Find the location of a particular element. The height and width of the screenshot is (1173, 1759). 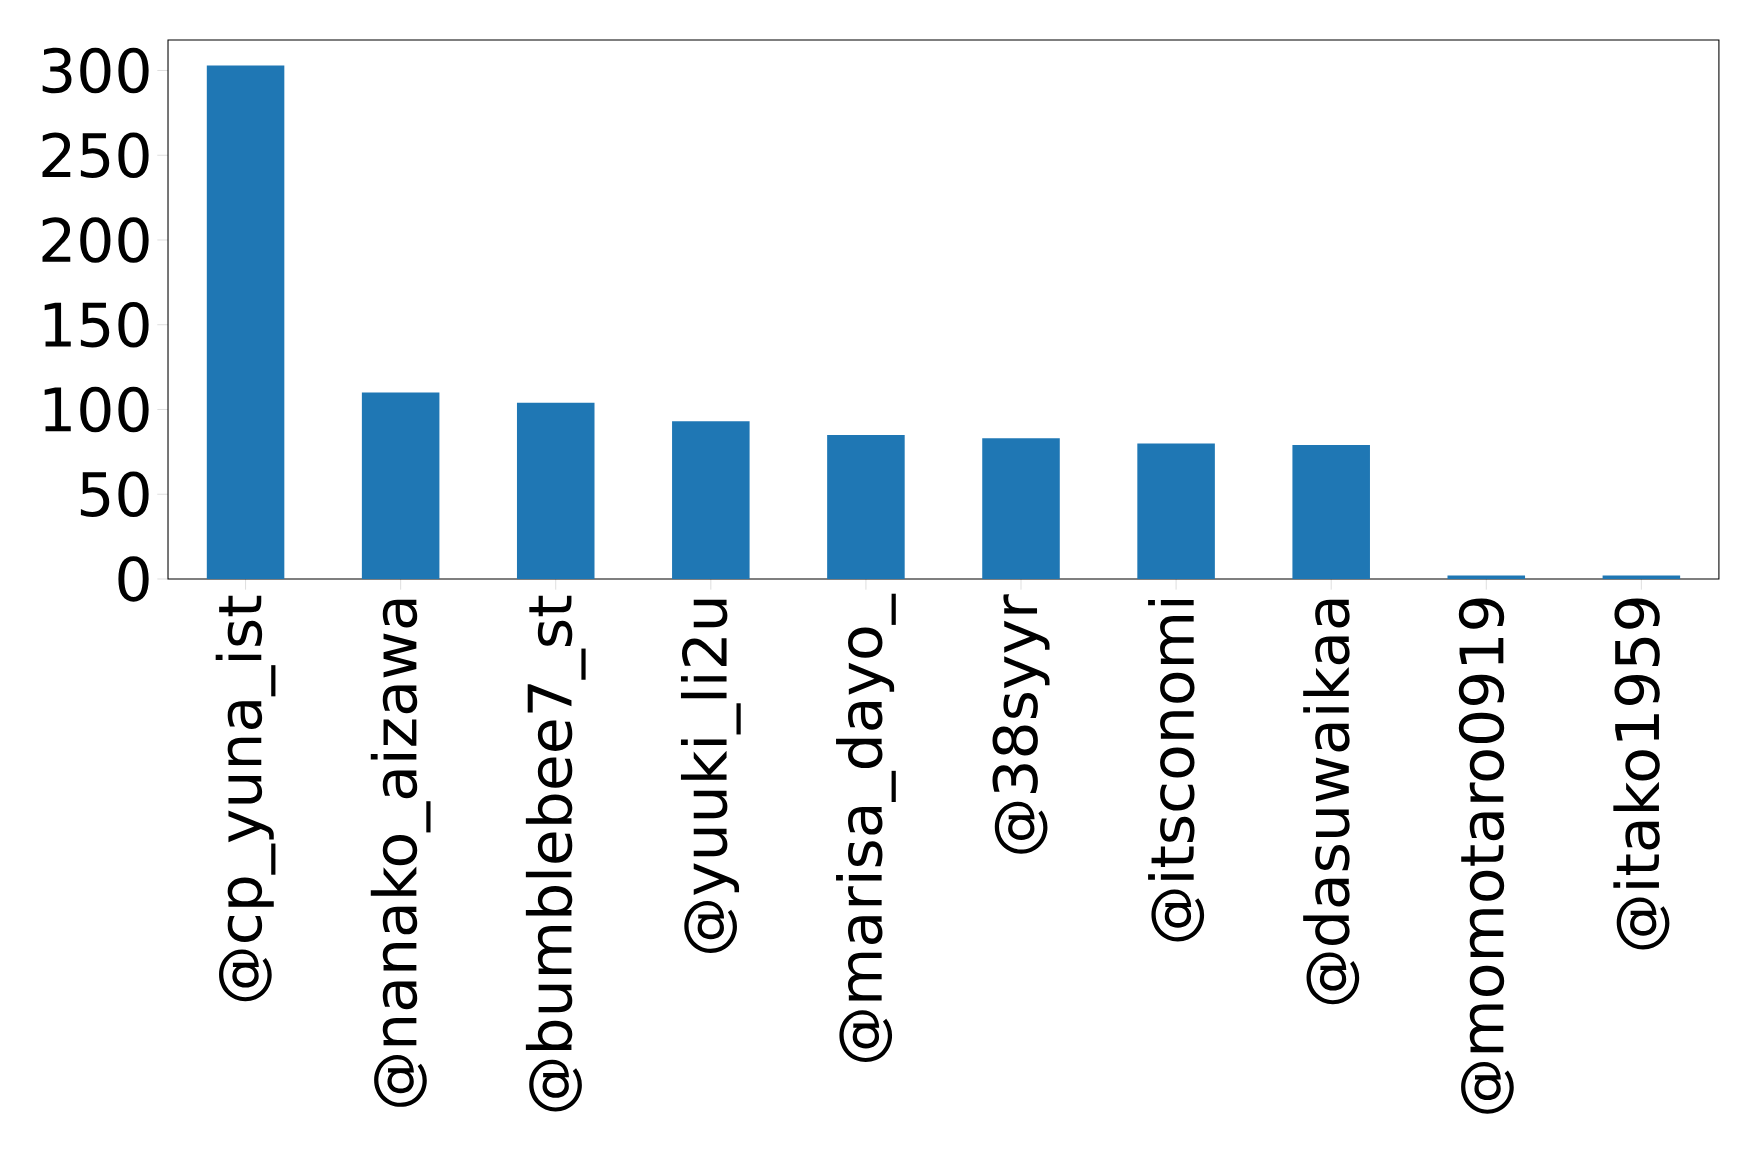

y-tick-label: 200 is located at coordinates (95, 240).